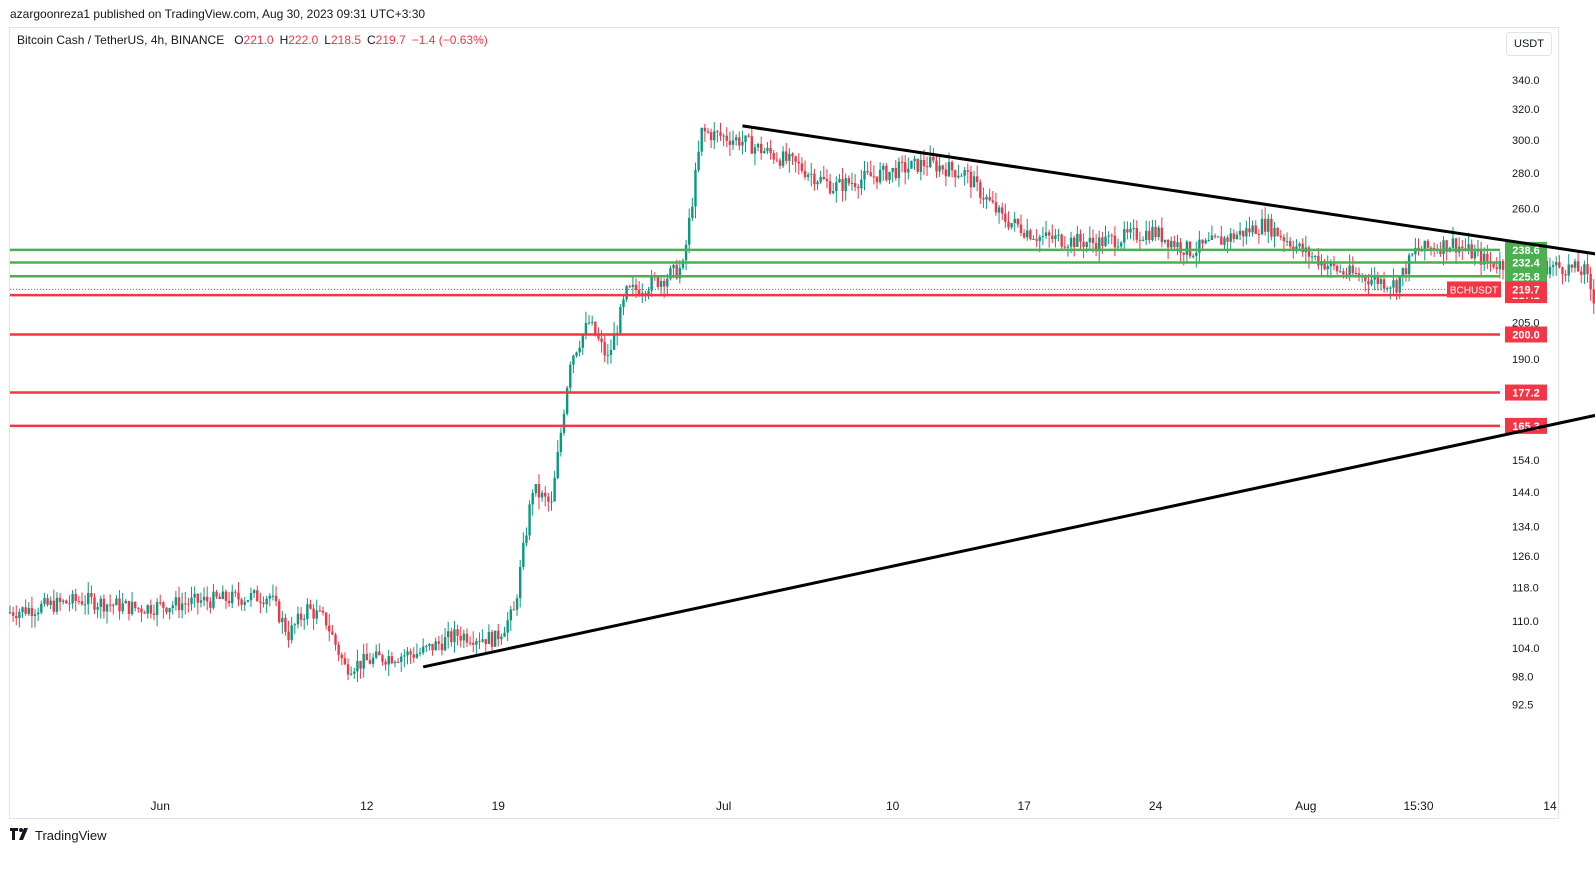  What do you see at coordinates (1526, 557) in the screenshot?
I see `y-tick-label: 126.0` at bounding box center [1526, 557].